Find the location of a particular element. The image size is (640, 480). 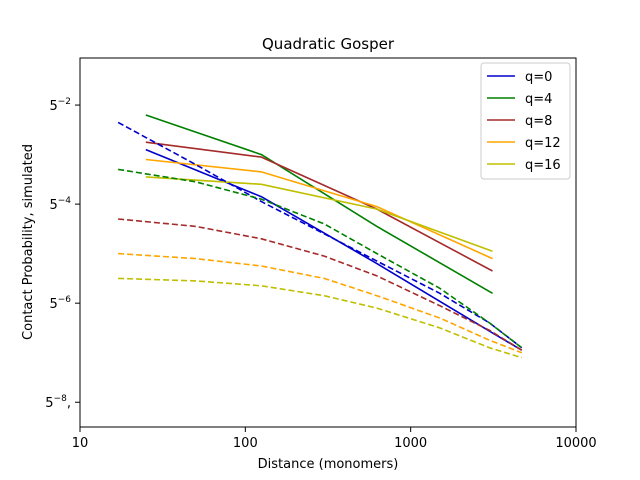

y-tick-exponent: −2 is located at coordinates (64, 102).